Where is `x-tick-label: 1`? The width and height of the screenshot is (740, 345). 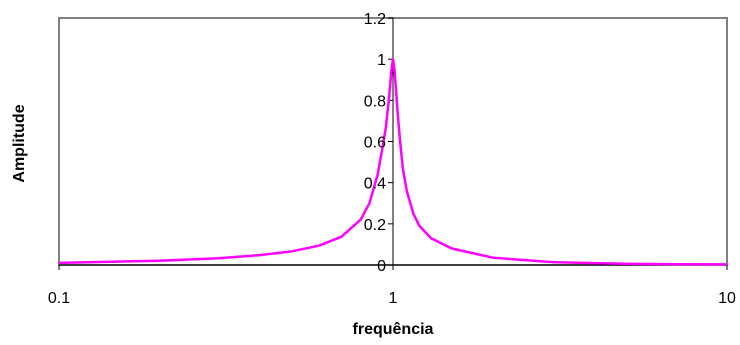
x-tick-label: 1 is located at coordinates (393, 298).